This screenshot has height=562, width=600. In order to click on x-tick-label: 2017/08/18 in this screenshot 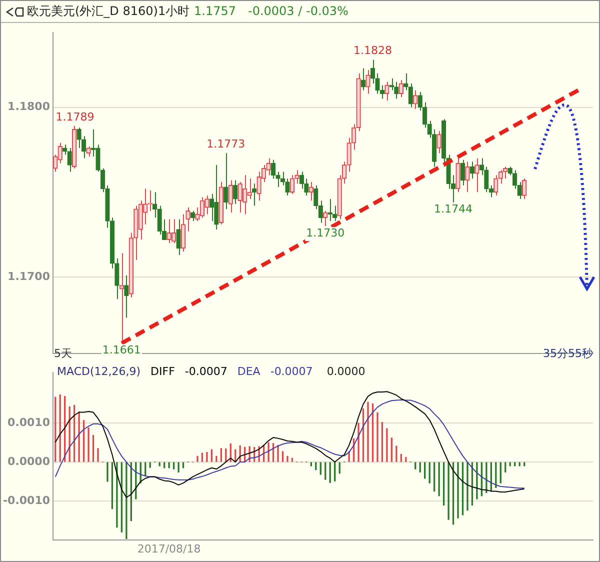, I will do `click(169, 549)`.